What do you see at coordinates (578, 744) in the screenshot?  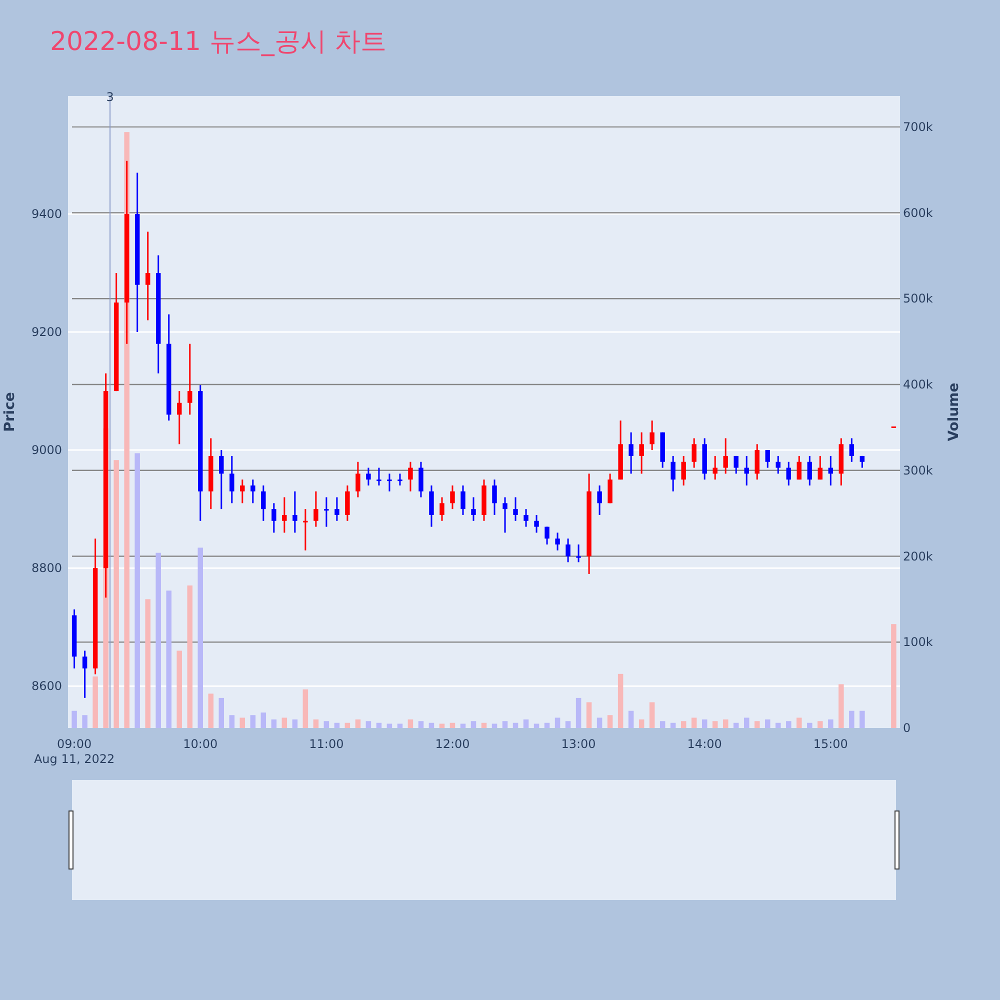 I see `x-tick-label: 13:00` at bounding box center [578, 744].